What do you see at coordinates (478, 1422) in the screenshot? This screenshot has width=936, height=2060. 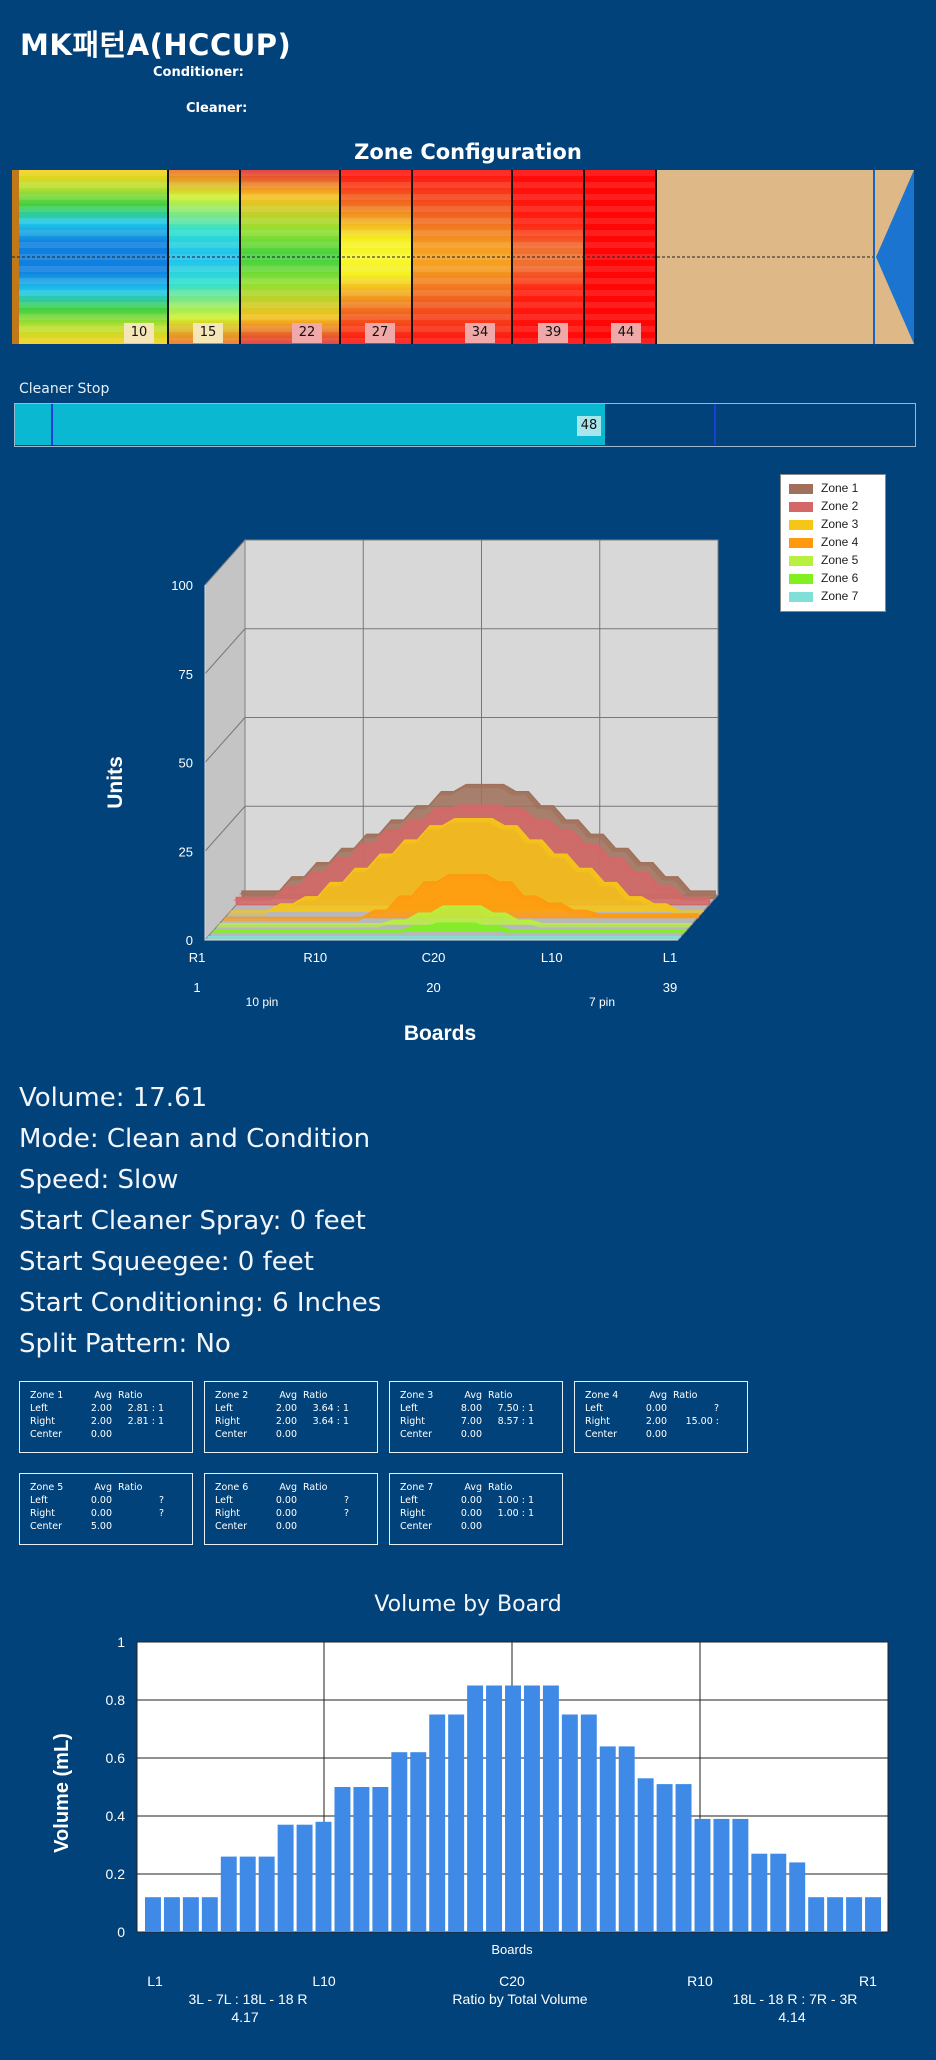 I see `zone-row: Right 7.00 8.57 : 1` at bounding box center [478, 1422].